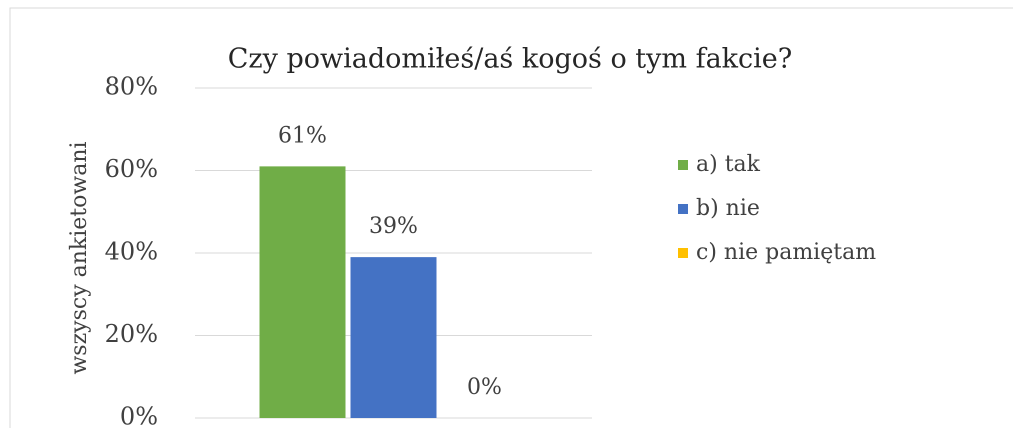 The width and height of the screenshot is (1013, 428). Describe the element at coordinates (728, 208) in the screenshot. I see `legend-label: b) nie` at that location.